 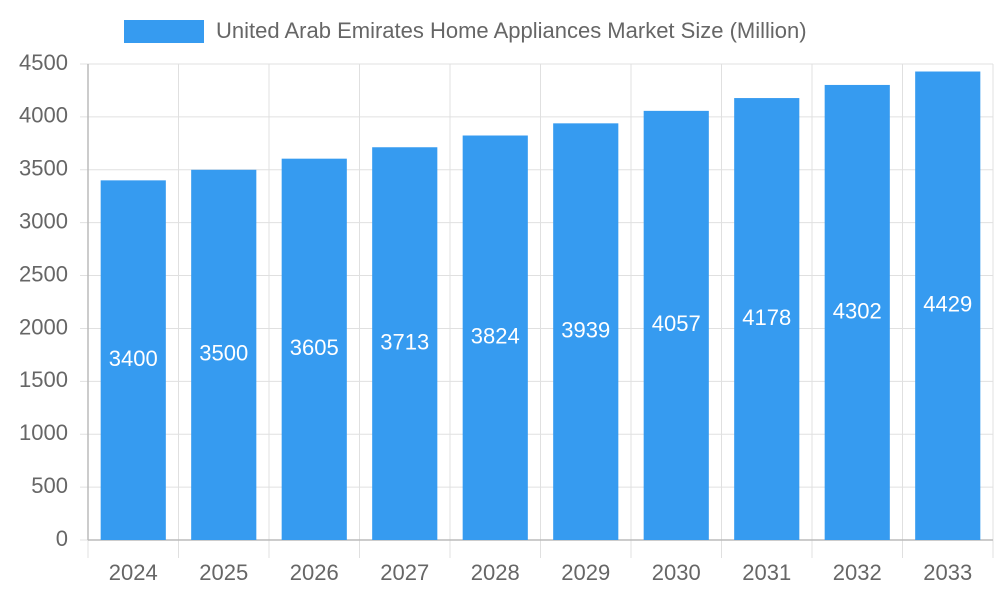 What do you see at coordinates (43, 220) in the screenshot?
I see `y-tick-label: 3000` at bounding box center [43, 220].